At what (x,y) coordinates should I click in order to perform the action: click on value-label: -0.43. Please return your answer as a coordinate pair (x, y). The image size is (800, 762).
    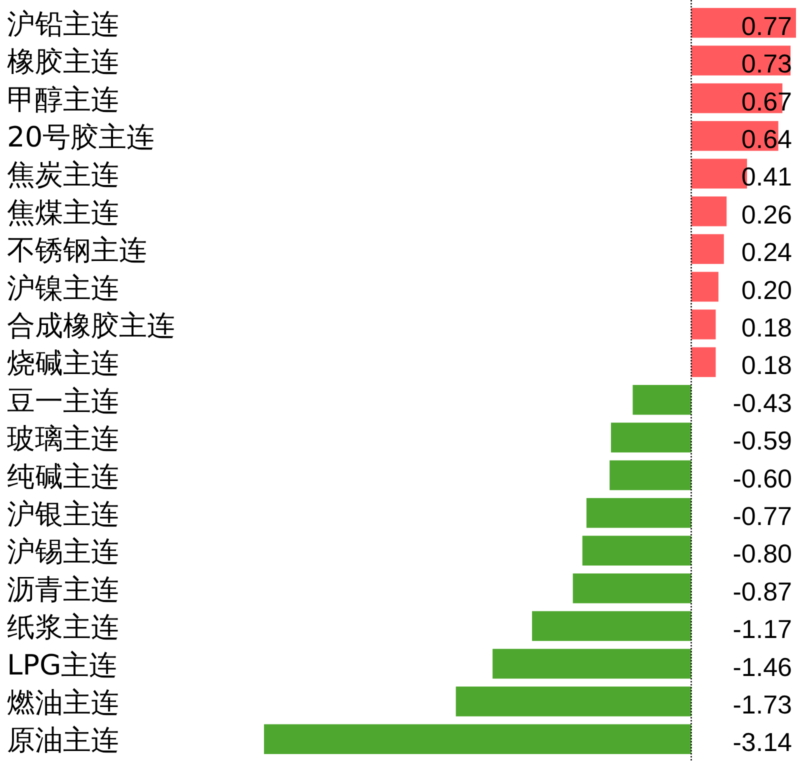
    Looking at the image, I should click on (762, 403).